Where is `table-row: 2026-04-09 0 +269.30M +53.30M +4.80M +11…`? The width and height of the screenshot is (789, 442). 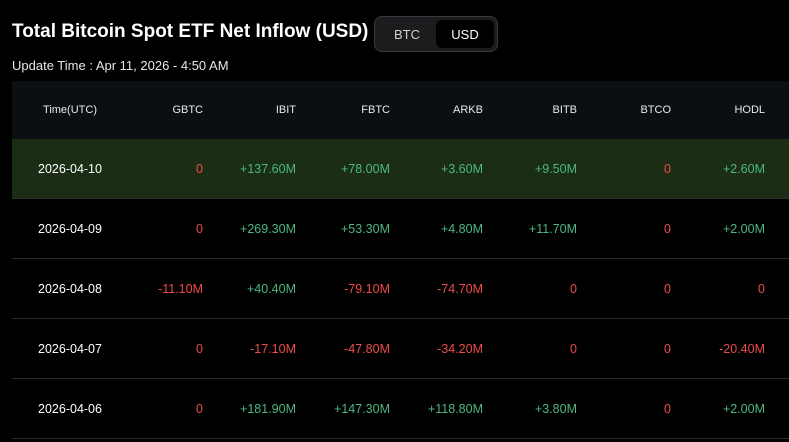 table-row: 2026-04-09 0 +269.30M +53.30M +4.80M +11… is located at coordinates (400, 229).